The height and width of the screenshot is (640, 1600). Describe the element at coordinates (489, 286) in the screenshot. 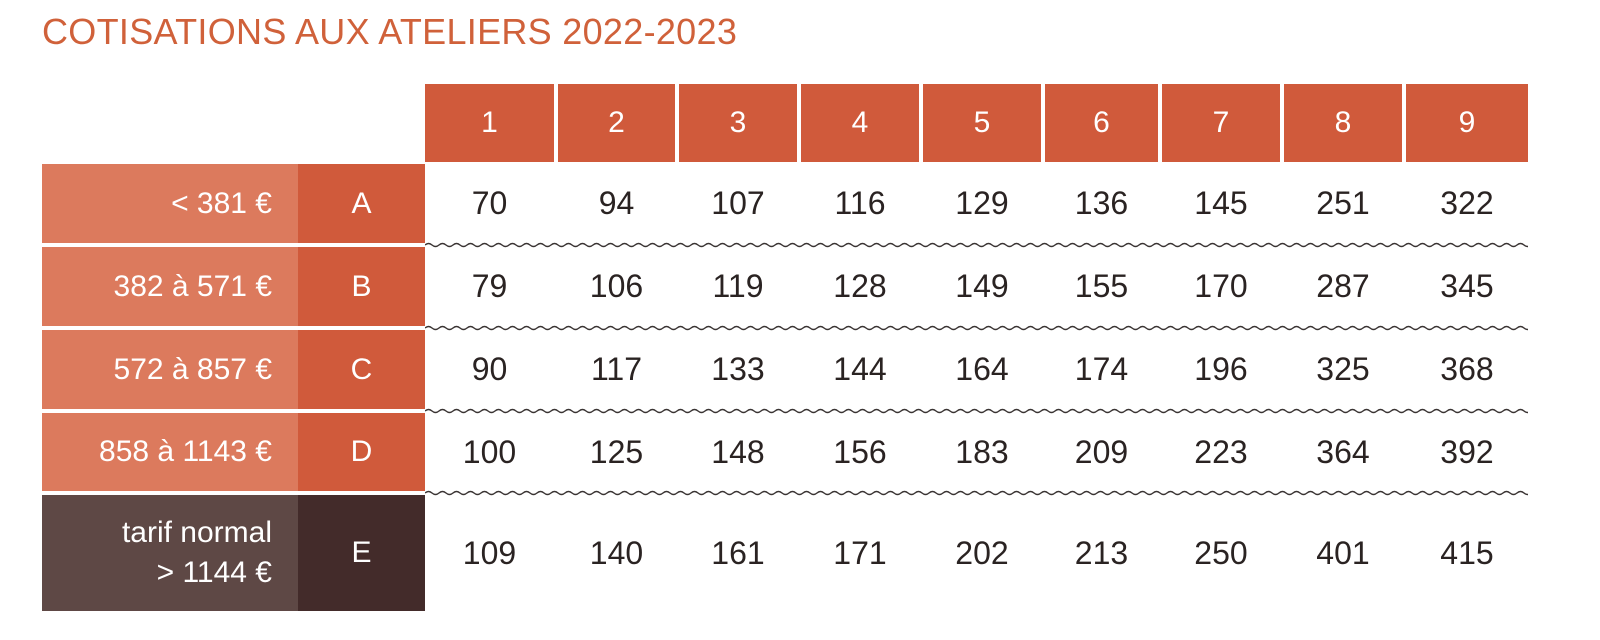

I see `table-cell: 79` at that location.